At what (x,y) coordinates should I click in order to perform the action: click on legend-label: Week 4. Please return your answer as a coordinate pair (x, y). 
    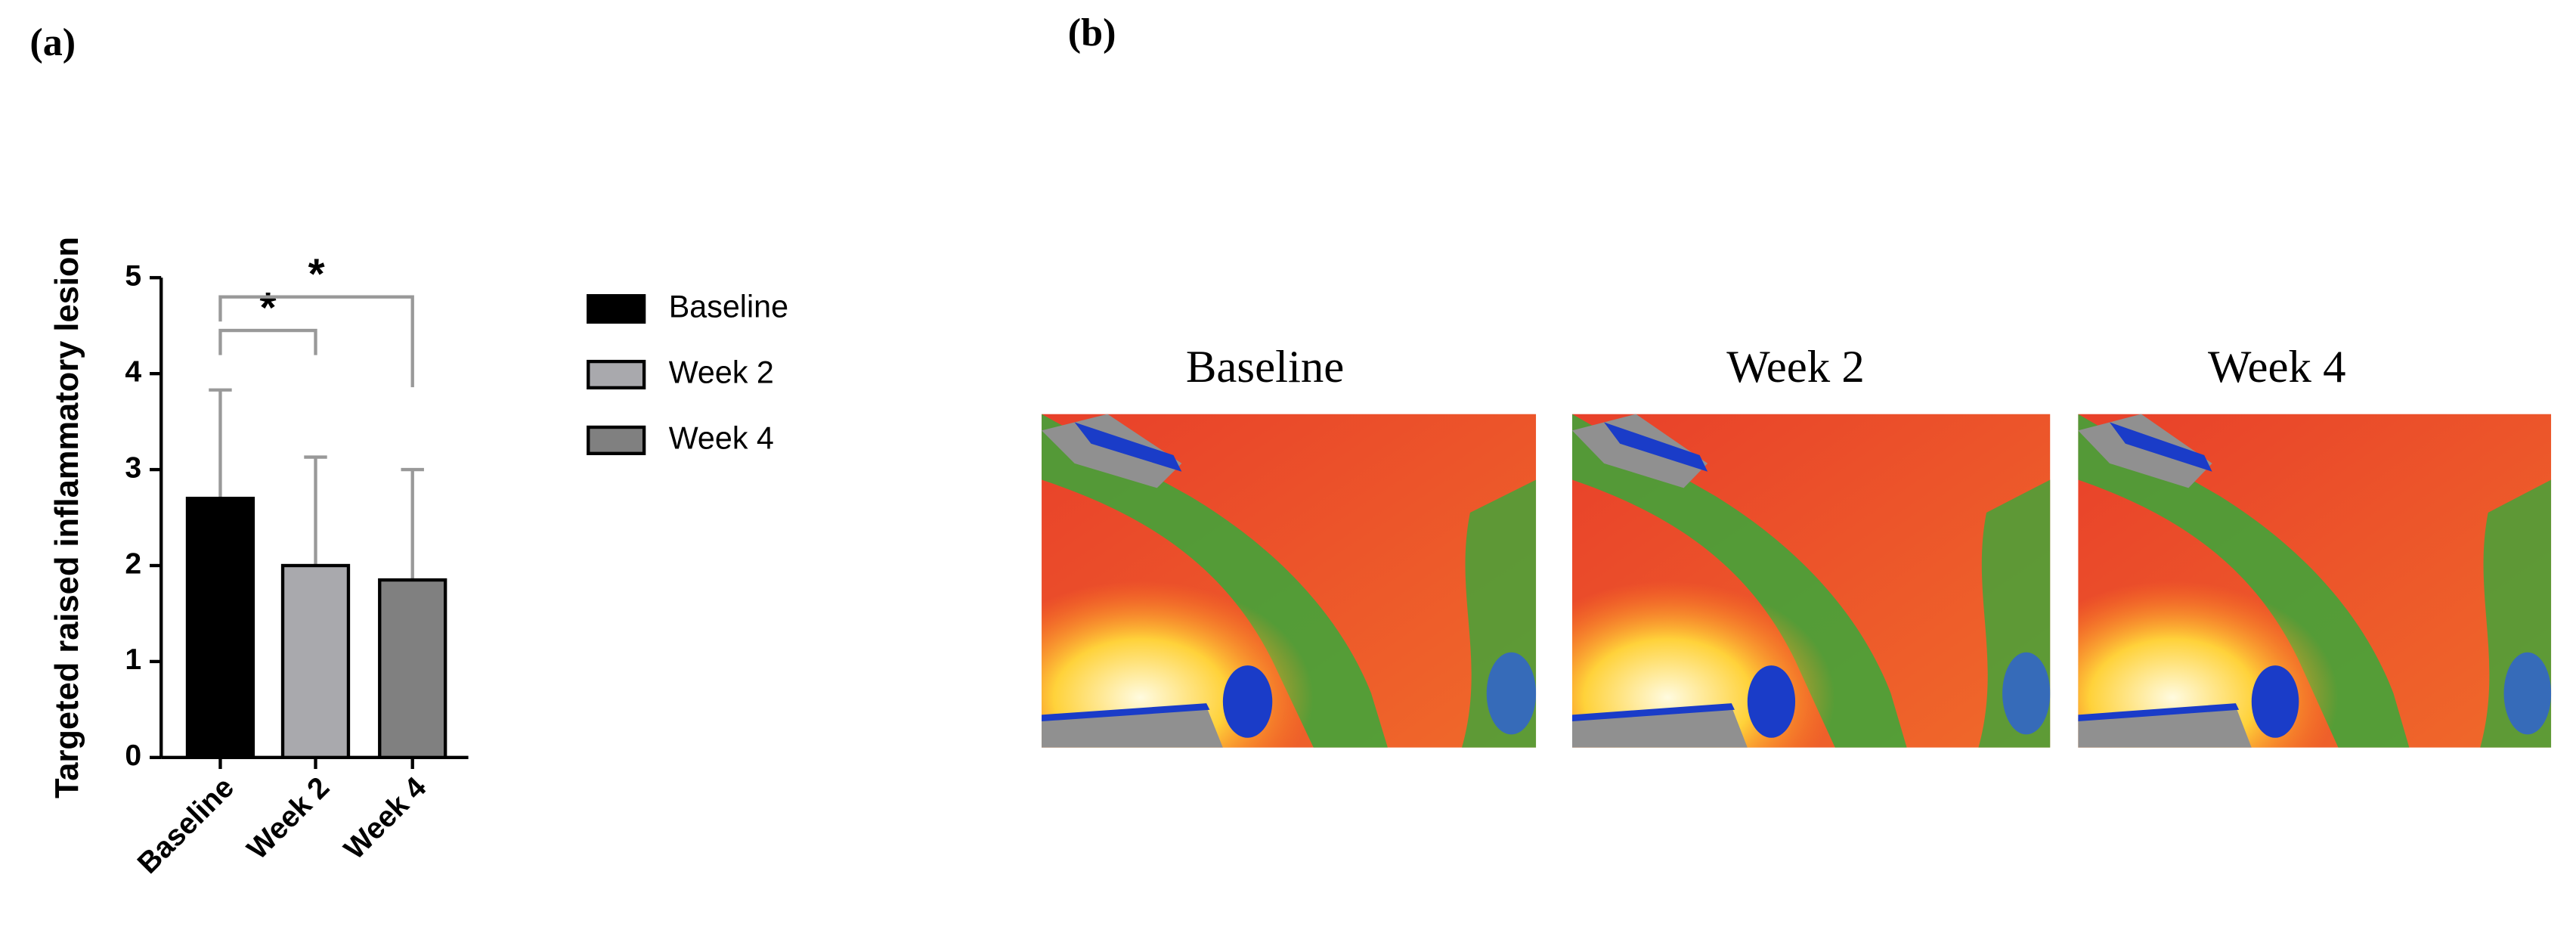
    Looking at the image, I should click on (721, 437).